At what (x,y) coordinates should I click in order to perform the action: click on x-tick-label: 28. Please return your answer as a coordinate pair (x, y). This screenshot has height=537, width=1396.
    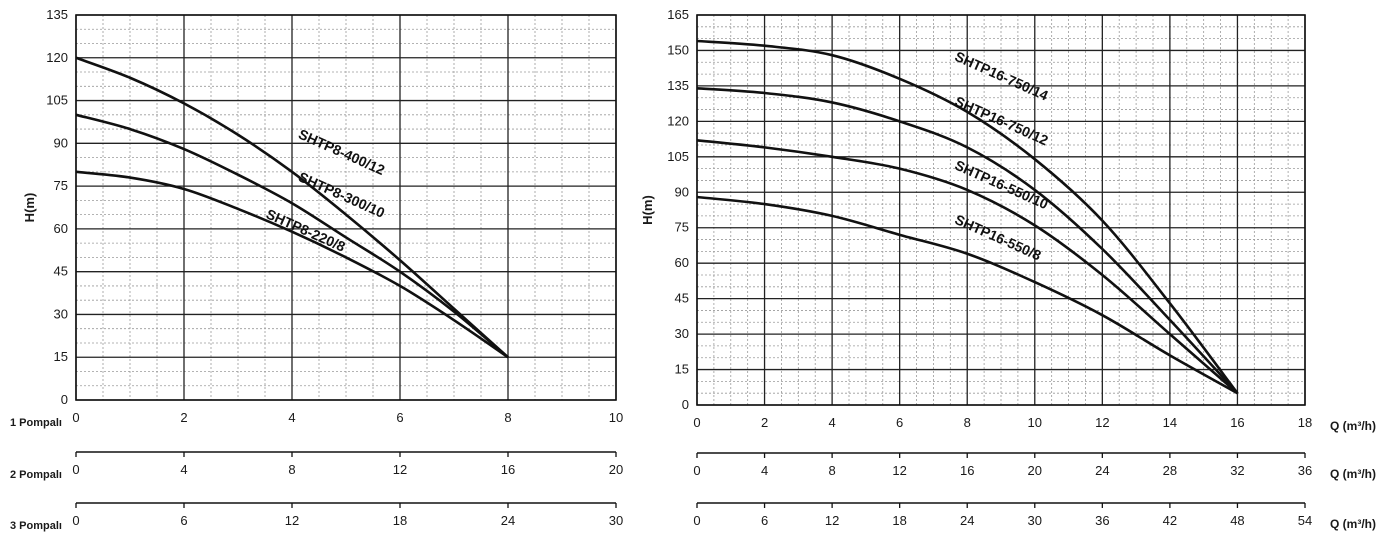
    Looking at the image, I should click on (1170, 470).